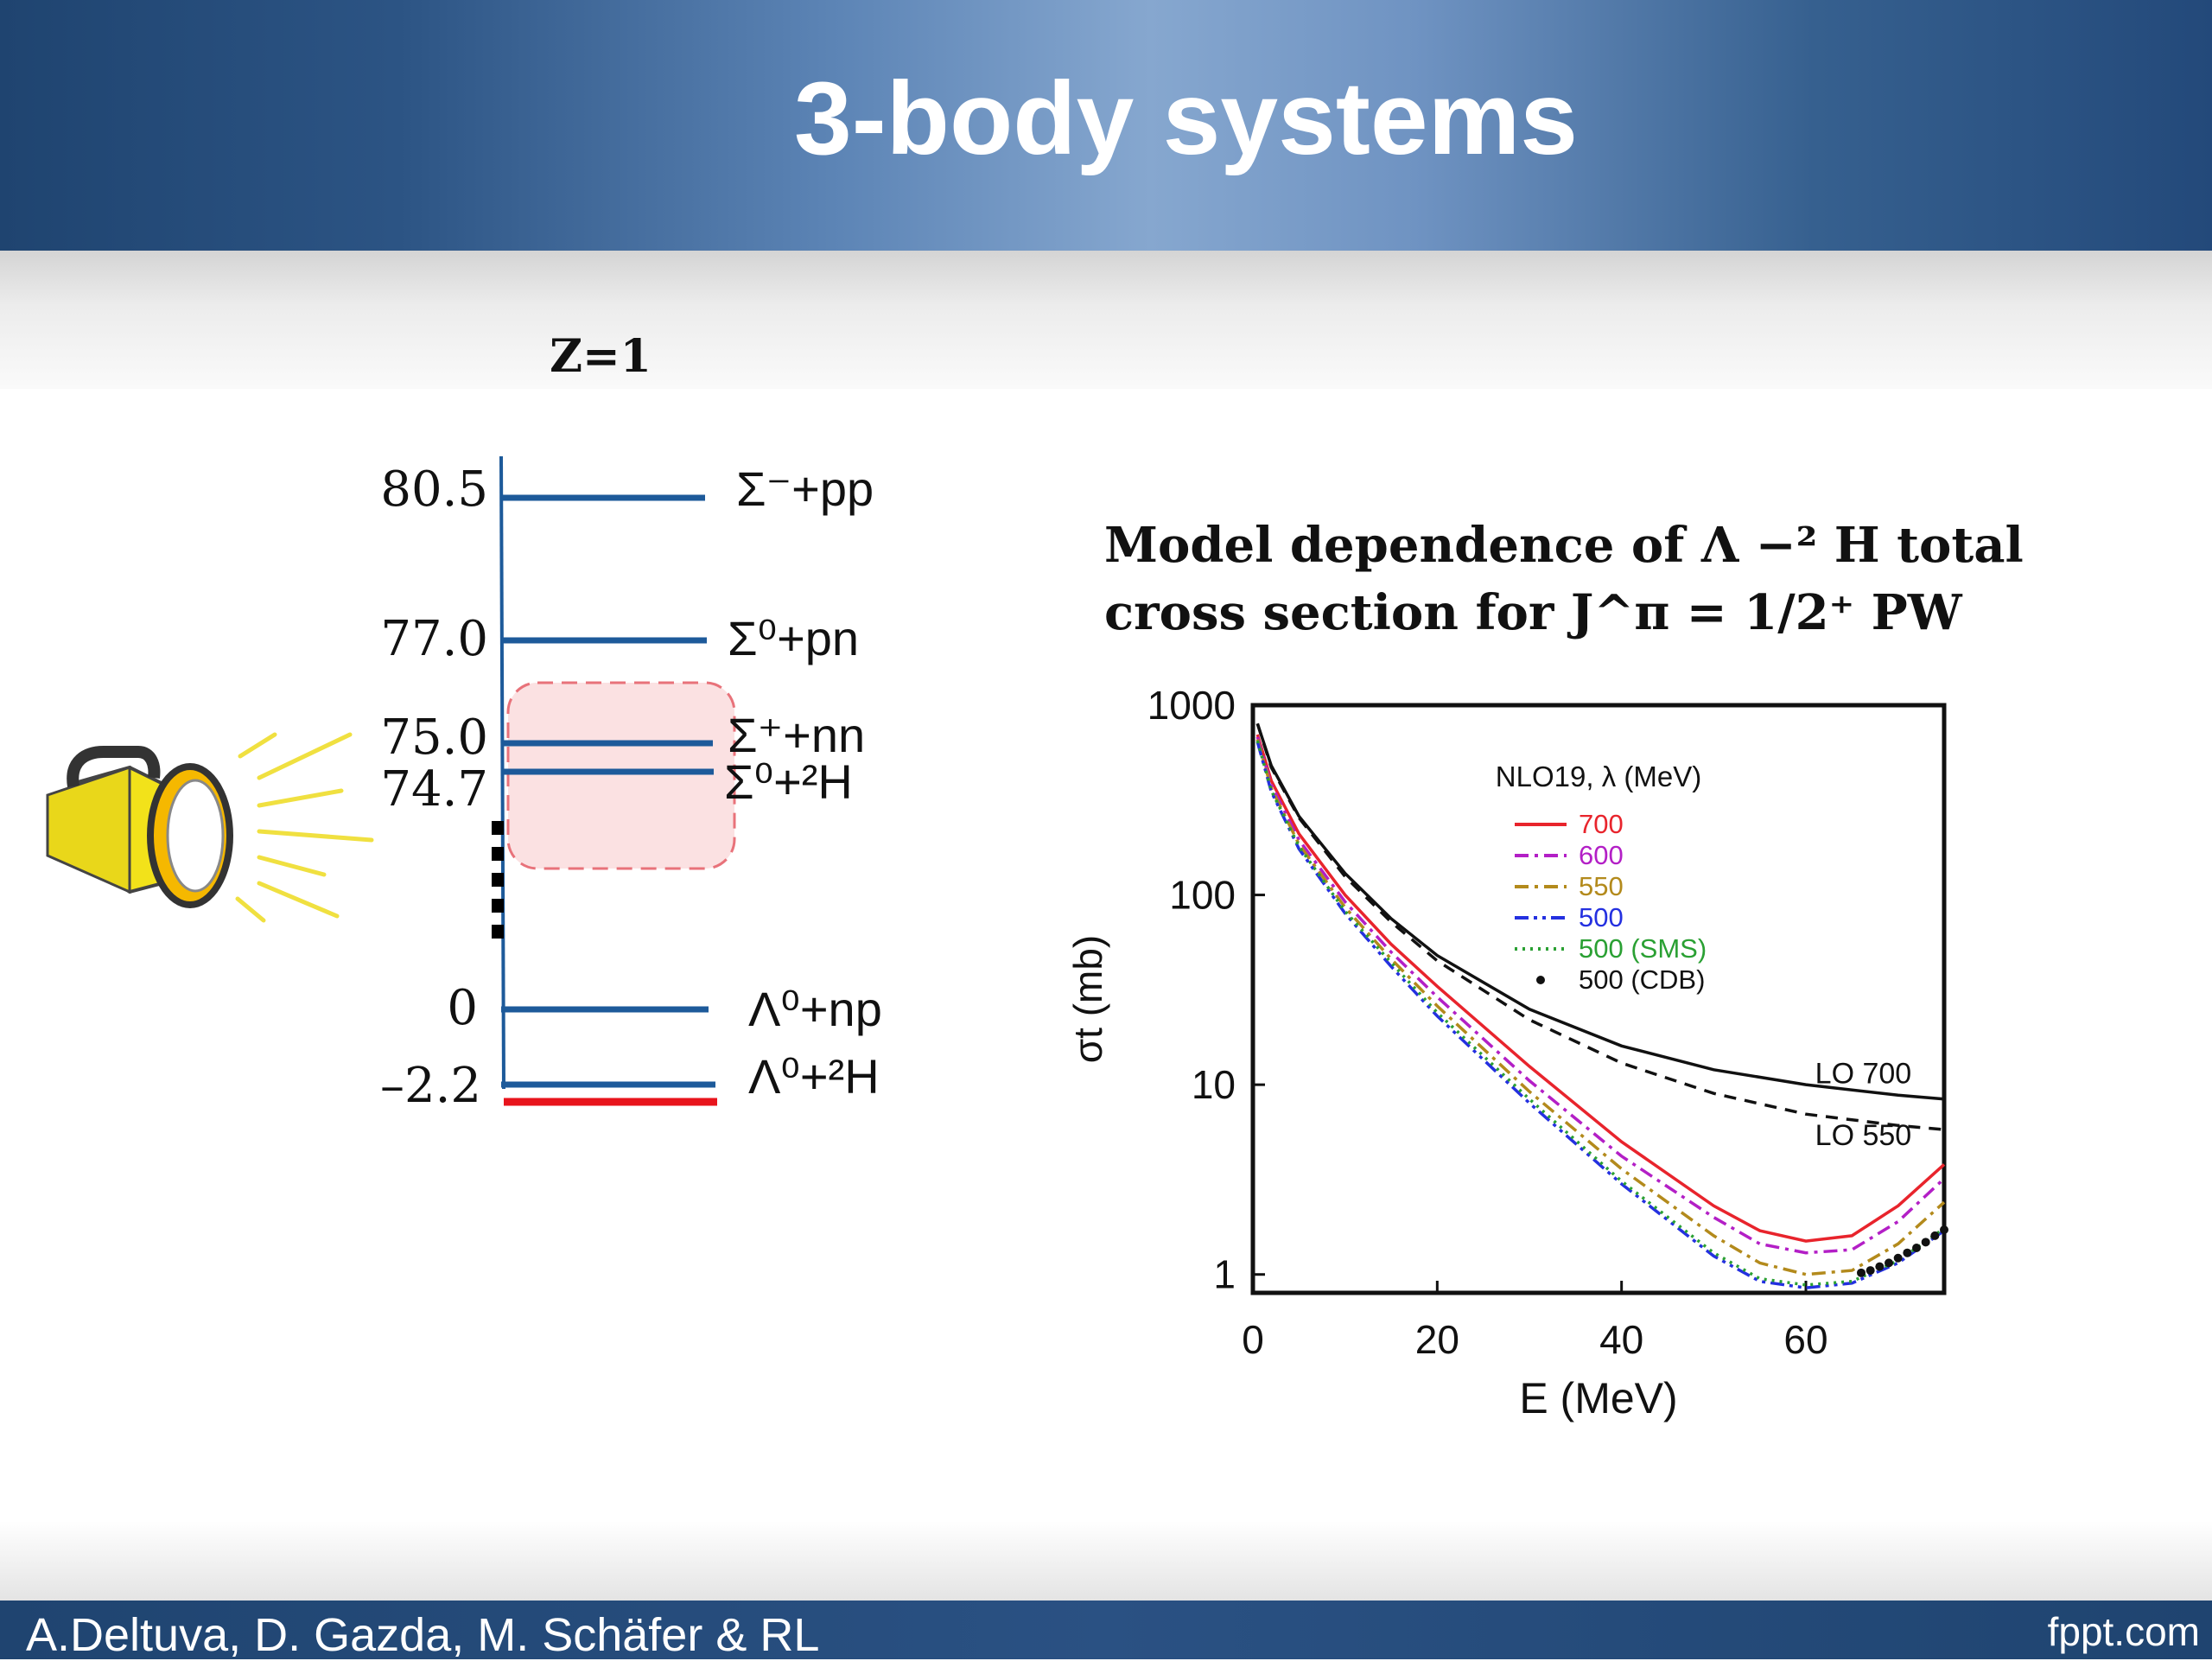  I want to click on svg-text: Σ⁰+²H, so click(788, 781).